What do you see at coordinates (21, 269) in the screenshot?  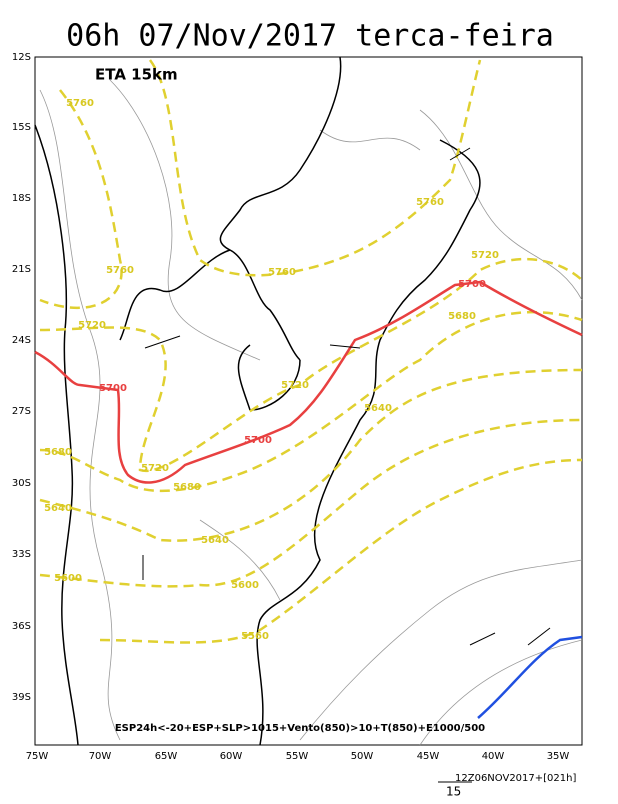 I see `lat-label: 21S` at bounding box center [21, 269].